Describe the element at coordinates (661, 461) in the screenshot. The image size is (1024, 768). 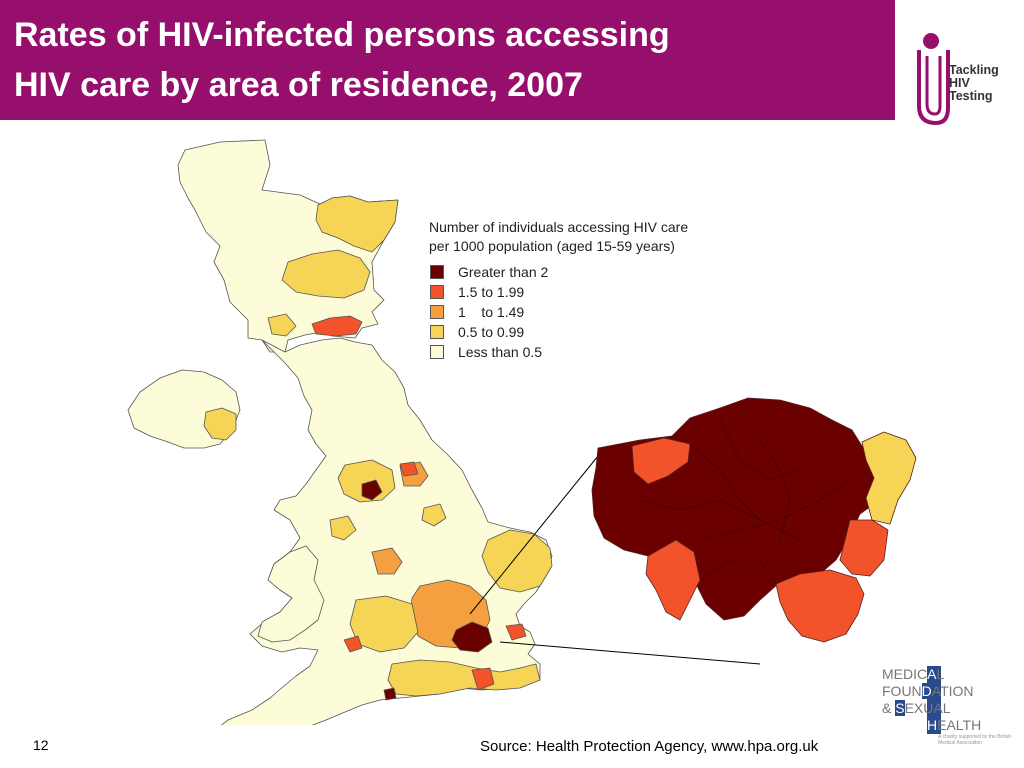
I see `london-borough-hillingdon` at that location.